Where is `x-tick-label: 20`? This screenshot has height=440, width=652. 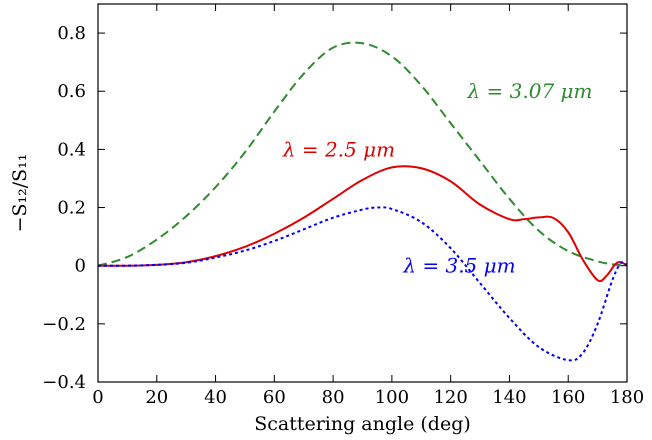 x-tick-label: 20 is located at coordinates (156, 397).